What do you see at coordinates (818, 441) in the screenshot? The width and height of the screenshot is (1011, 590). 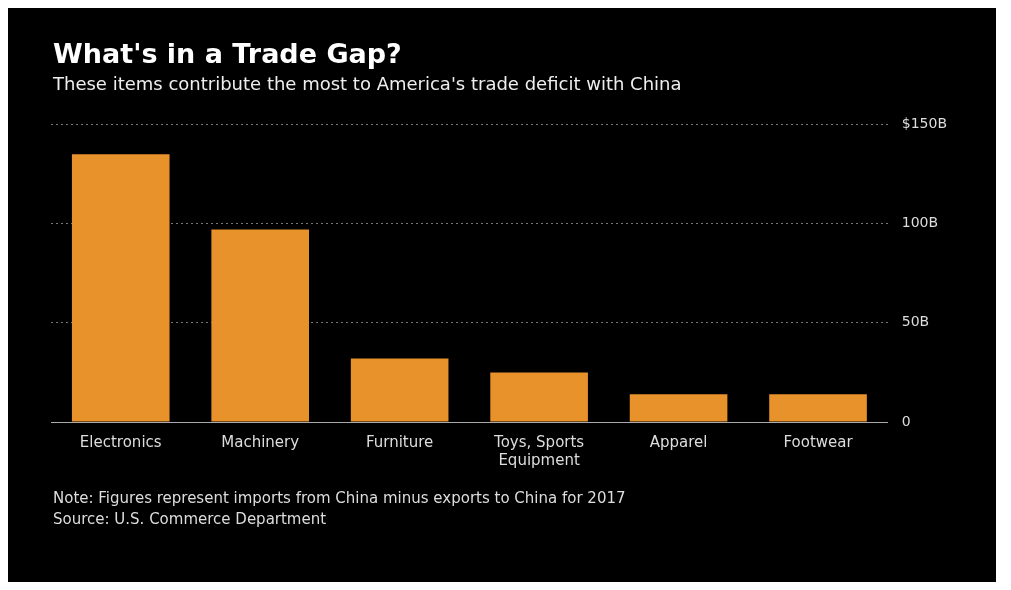 I see `x-tick-label: Footwear` at bounding box center [818, 441].